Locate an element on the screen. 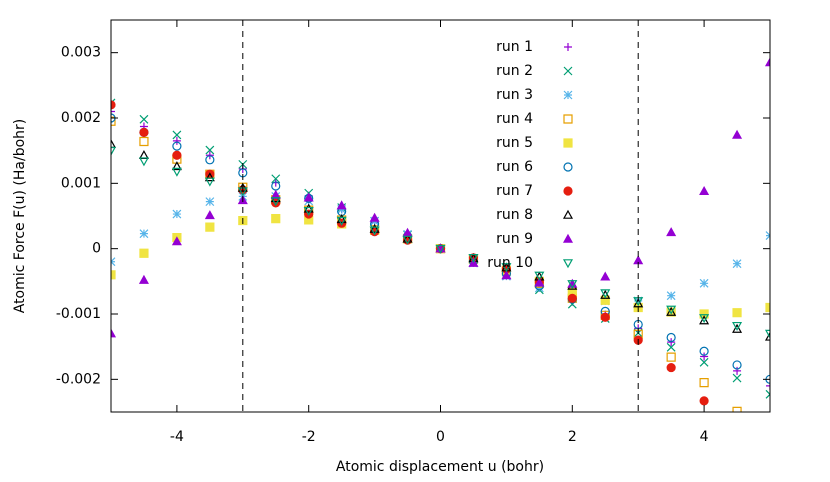 Image resolution: width=830 pixels, height=482 pixels. y-tick-label: 0 is located at coordinates (96, 249).